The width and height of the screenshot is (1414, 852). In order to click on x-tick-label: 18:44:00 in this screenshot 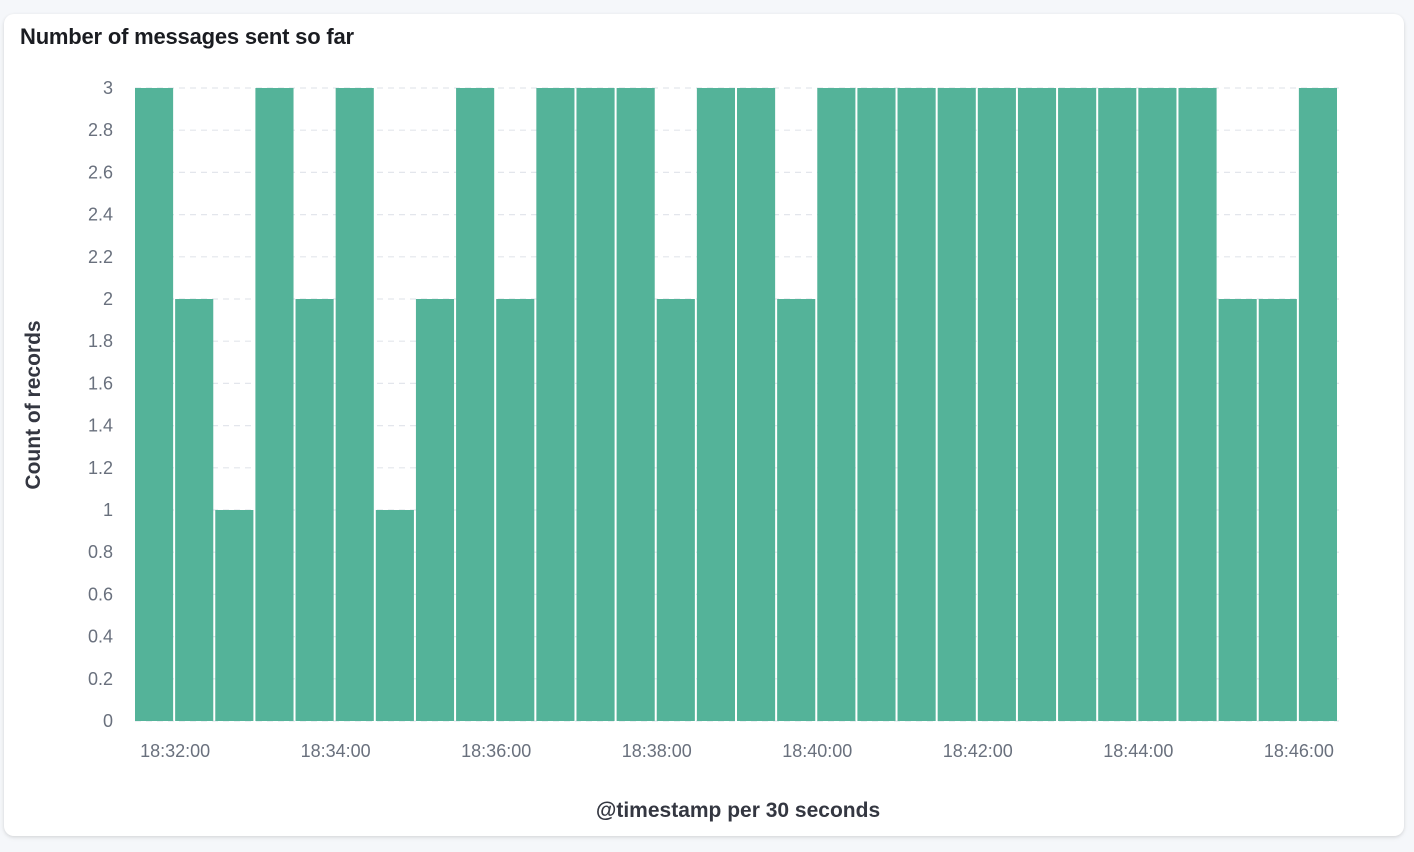, I will do `click(1138, 751)`.